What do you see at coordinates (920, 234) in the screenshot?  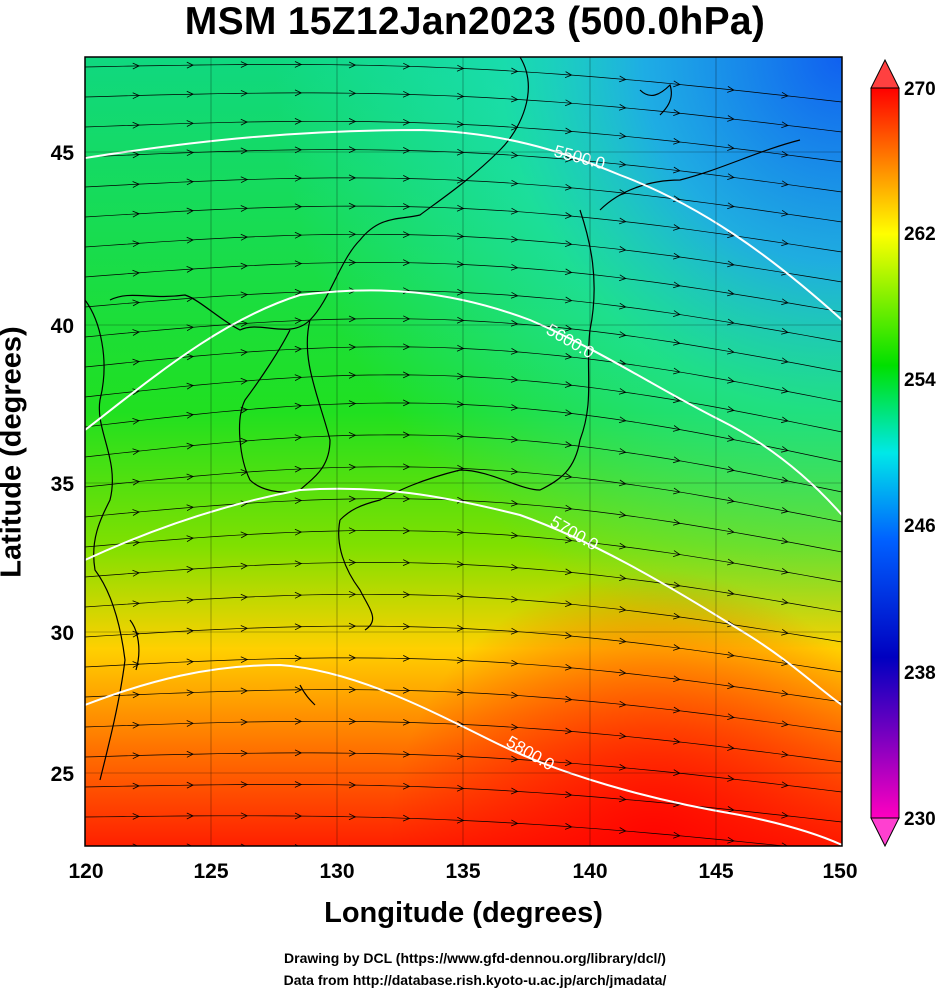 I see `colorbar-tick-label: 262` at bounding box center [920, 234].